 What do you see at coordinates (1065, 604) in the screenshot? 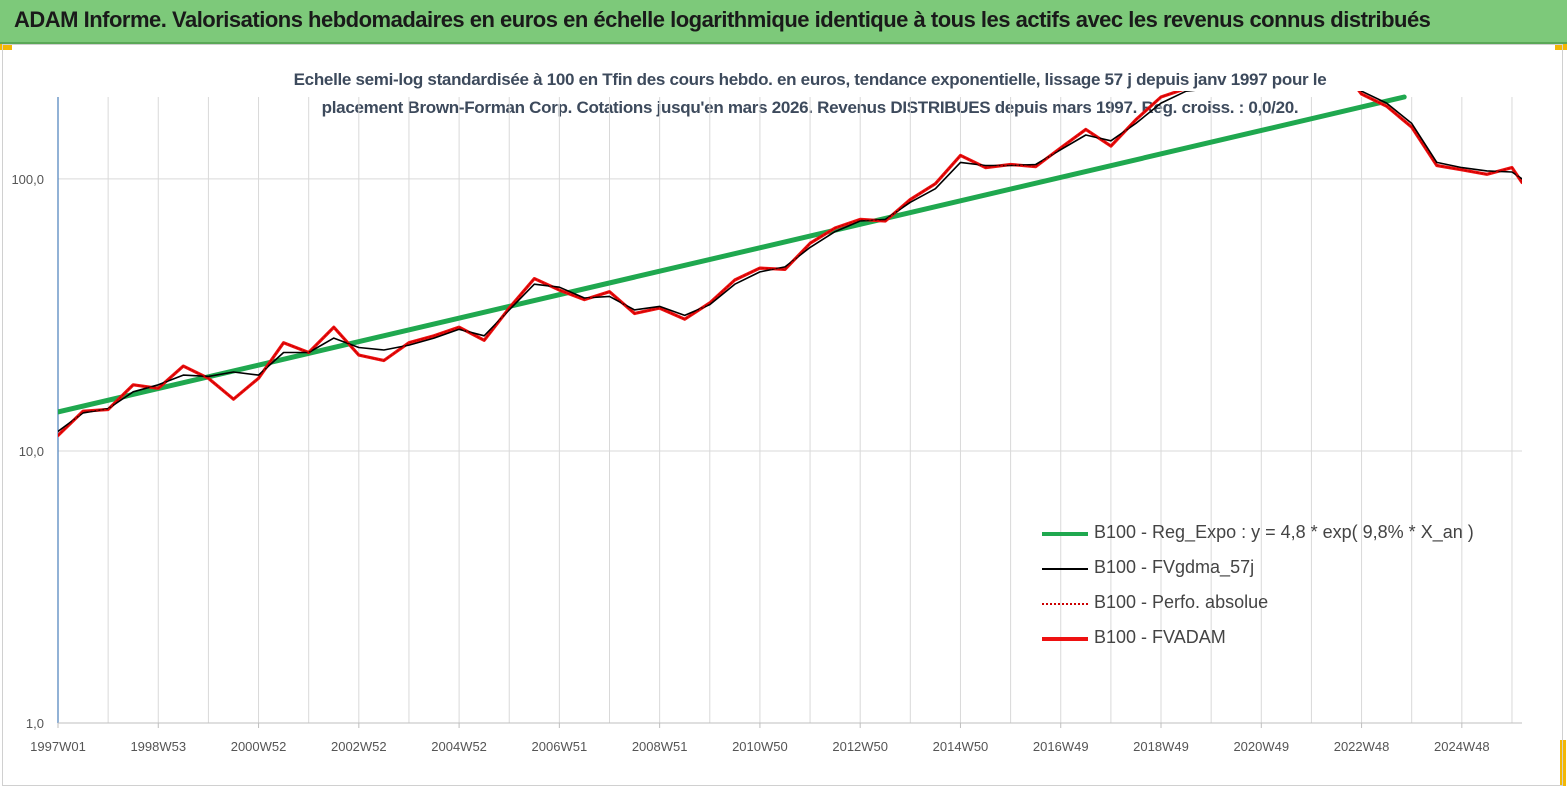
I see `legend-swatch-perfo` at bounding box center [1065, 604].